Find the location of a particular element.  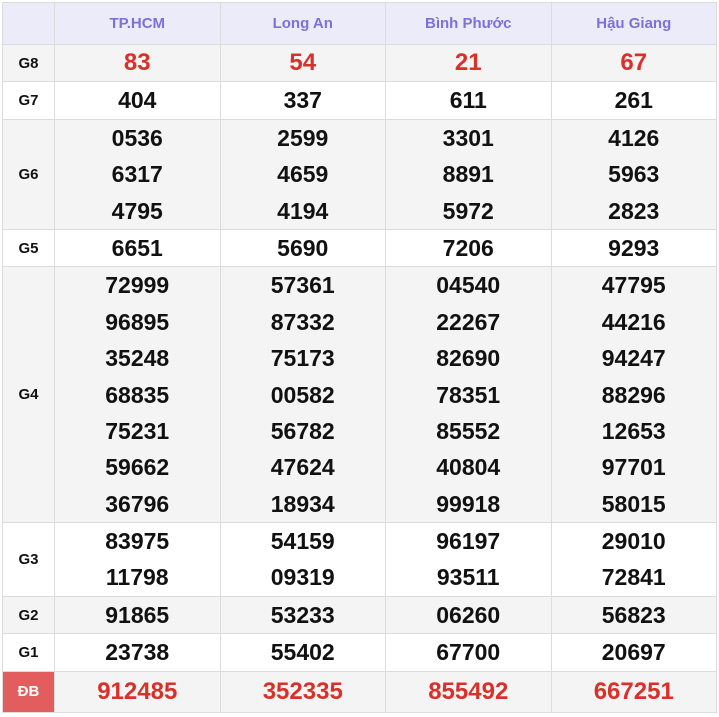

prize-label: G2 is located at coordinates (28, 615).